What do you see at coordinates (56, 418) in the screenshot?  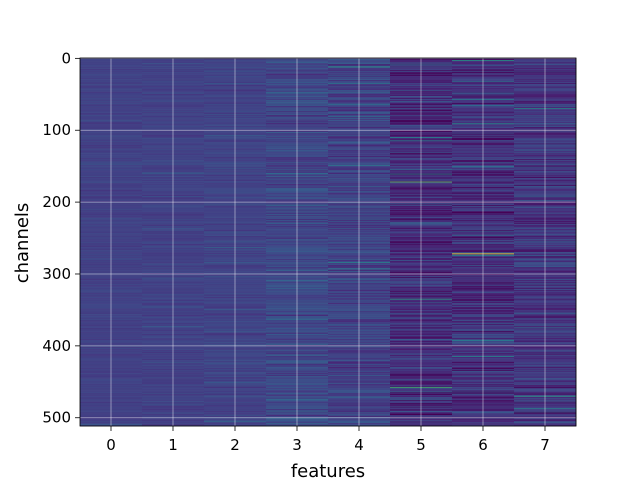 I see `y-tick-label: 500` at bounding box center [56, 418].